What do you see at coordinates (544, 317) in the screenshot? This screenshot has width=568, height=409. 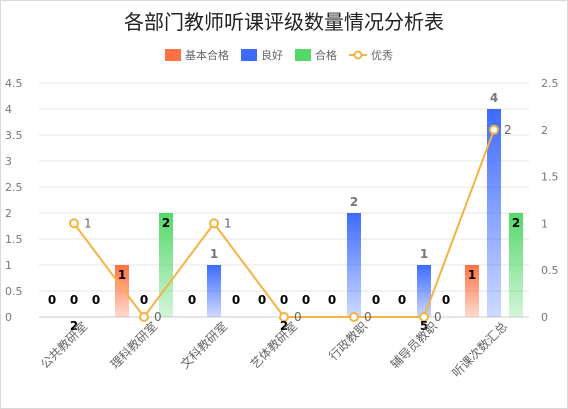 I see `y-right-tick: 0` at bounding box center [544, 317].